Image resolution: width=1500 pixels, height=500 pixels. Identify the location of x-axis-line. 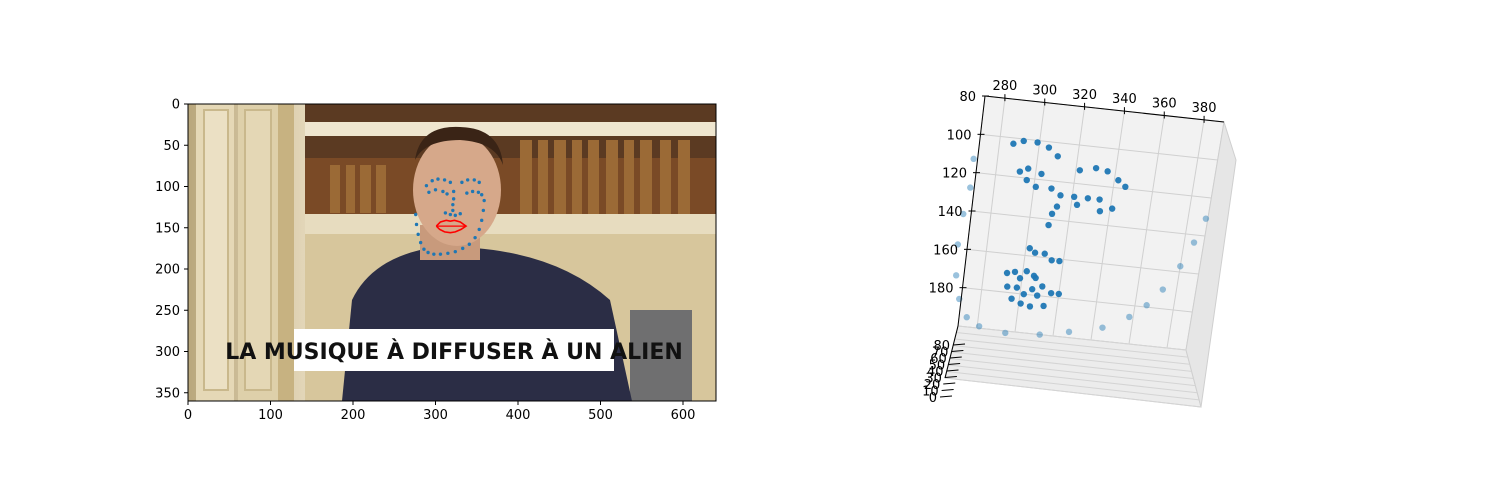
(1104, 109).